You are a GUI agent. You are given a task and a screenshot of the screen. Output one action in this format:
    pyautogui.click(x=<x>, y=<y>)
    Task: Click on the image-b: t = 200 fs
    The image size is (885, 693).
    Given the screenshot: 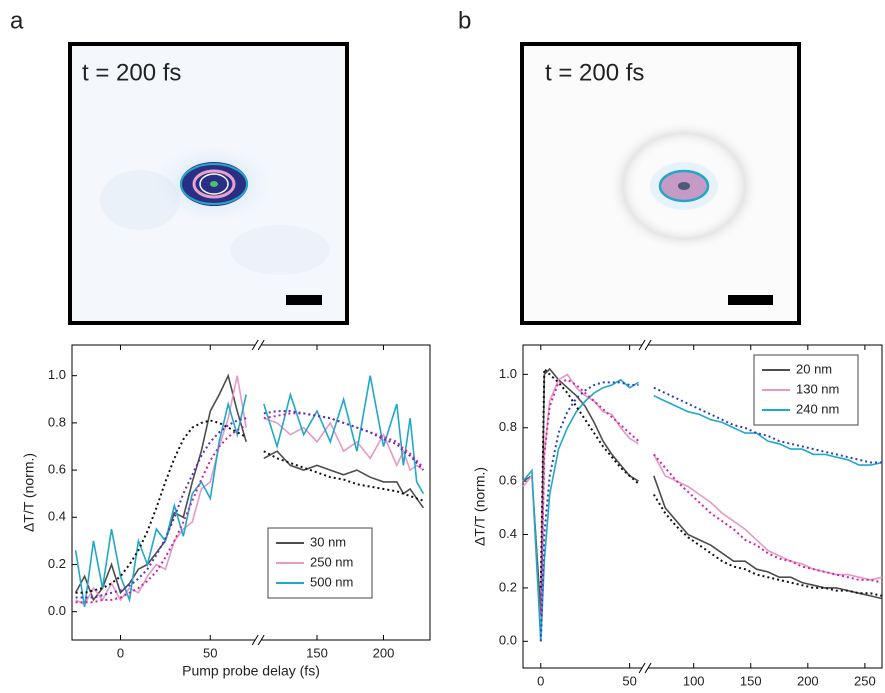 What is the action you would take?
    pyautogui.click(x=660, y=183)
    